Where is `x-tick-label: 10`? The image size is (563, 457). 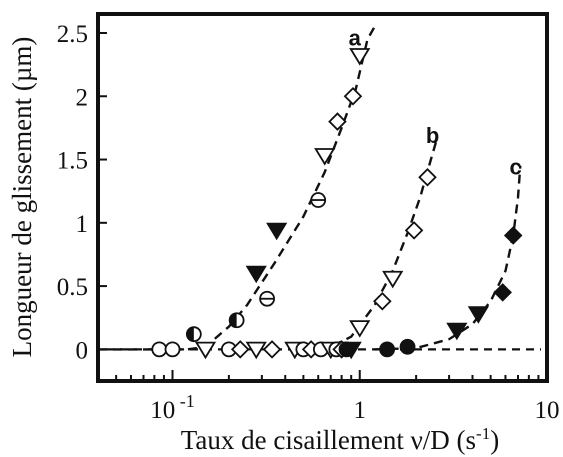
x-tick-label: 10 is located at coordinates (547, 410).